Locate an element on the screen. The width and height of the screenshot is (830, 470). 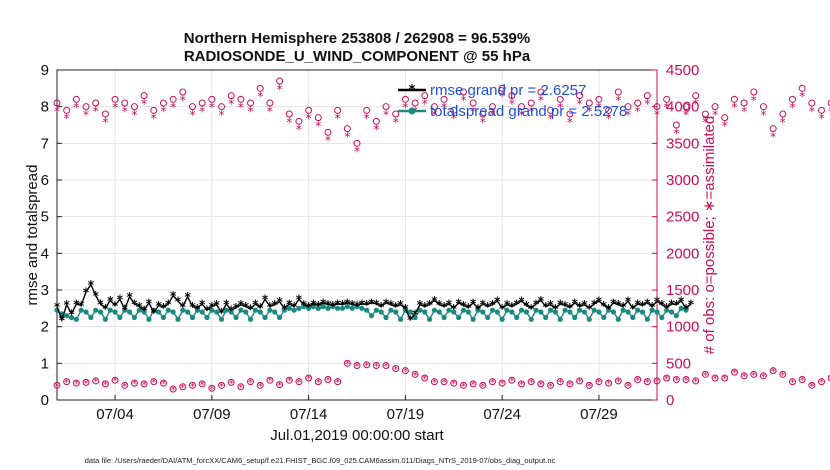
legend-spread-marker is located at coordinates (412, 111).